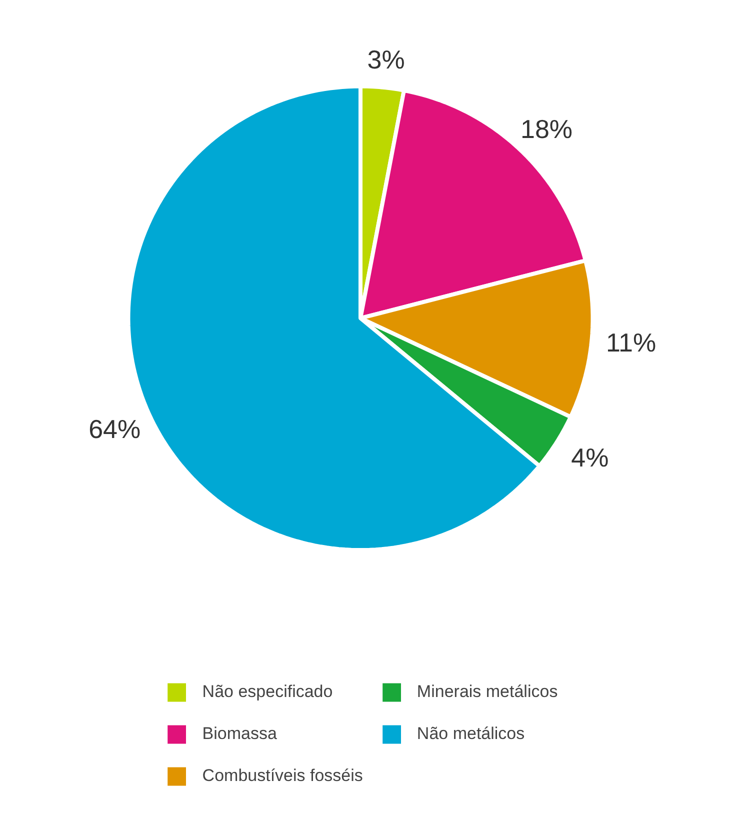 Image resolution: width=731 pixels, height=815 pixels. What do you see at coordinates (487, 692) in the screenshot?
I see `legend-label: Minerais metálicos` at bounding box center [487, 692].